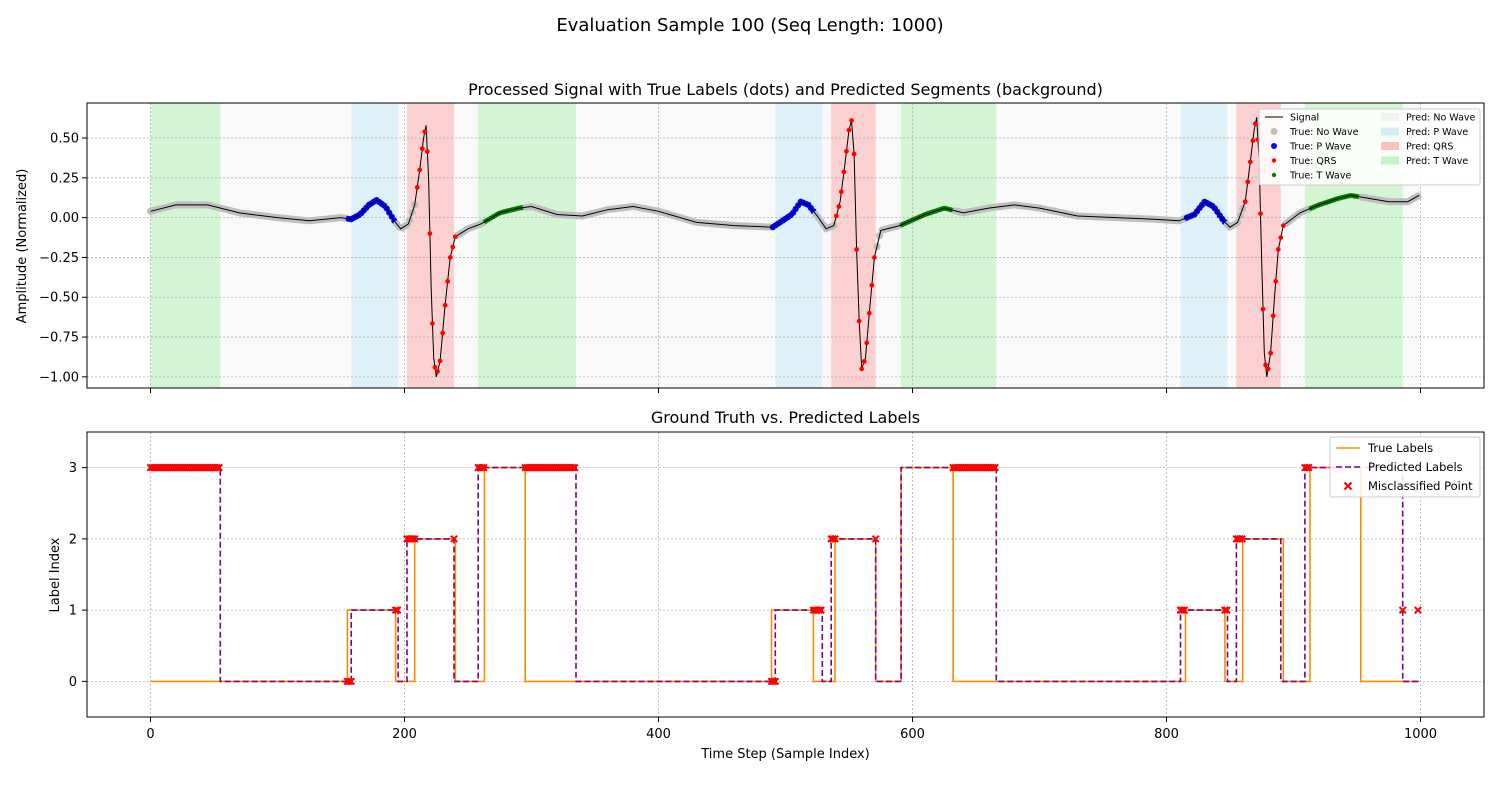 The height and width of the screenshot is (800, 1500). I want to click on signal-legend-entry-0: Signal, so click(1292, 118).